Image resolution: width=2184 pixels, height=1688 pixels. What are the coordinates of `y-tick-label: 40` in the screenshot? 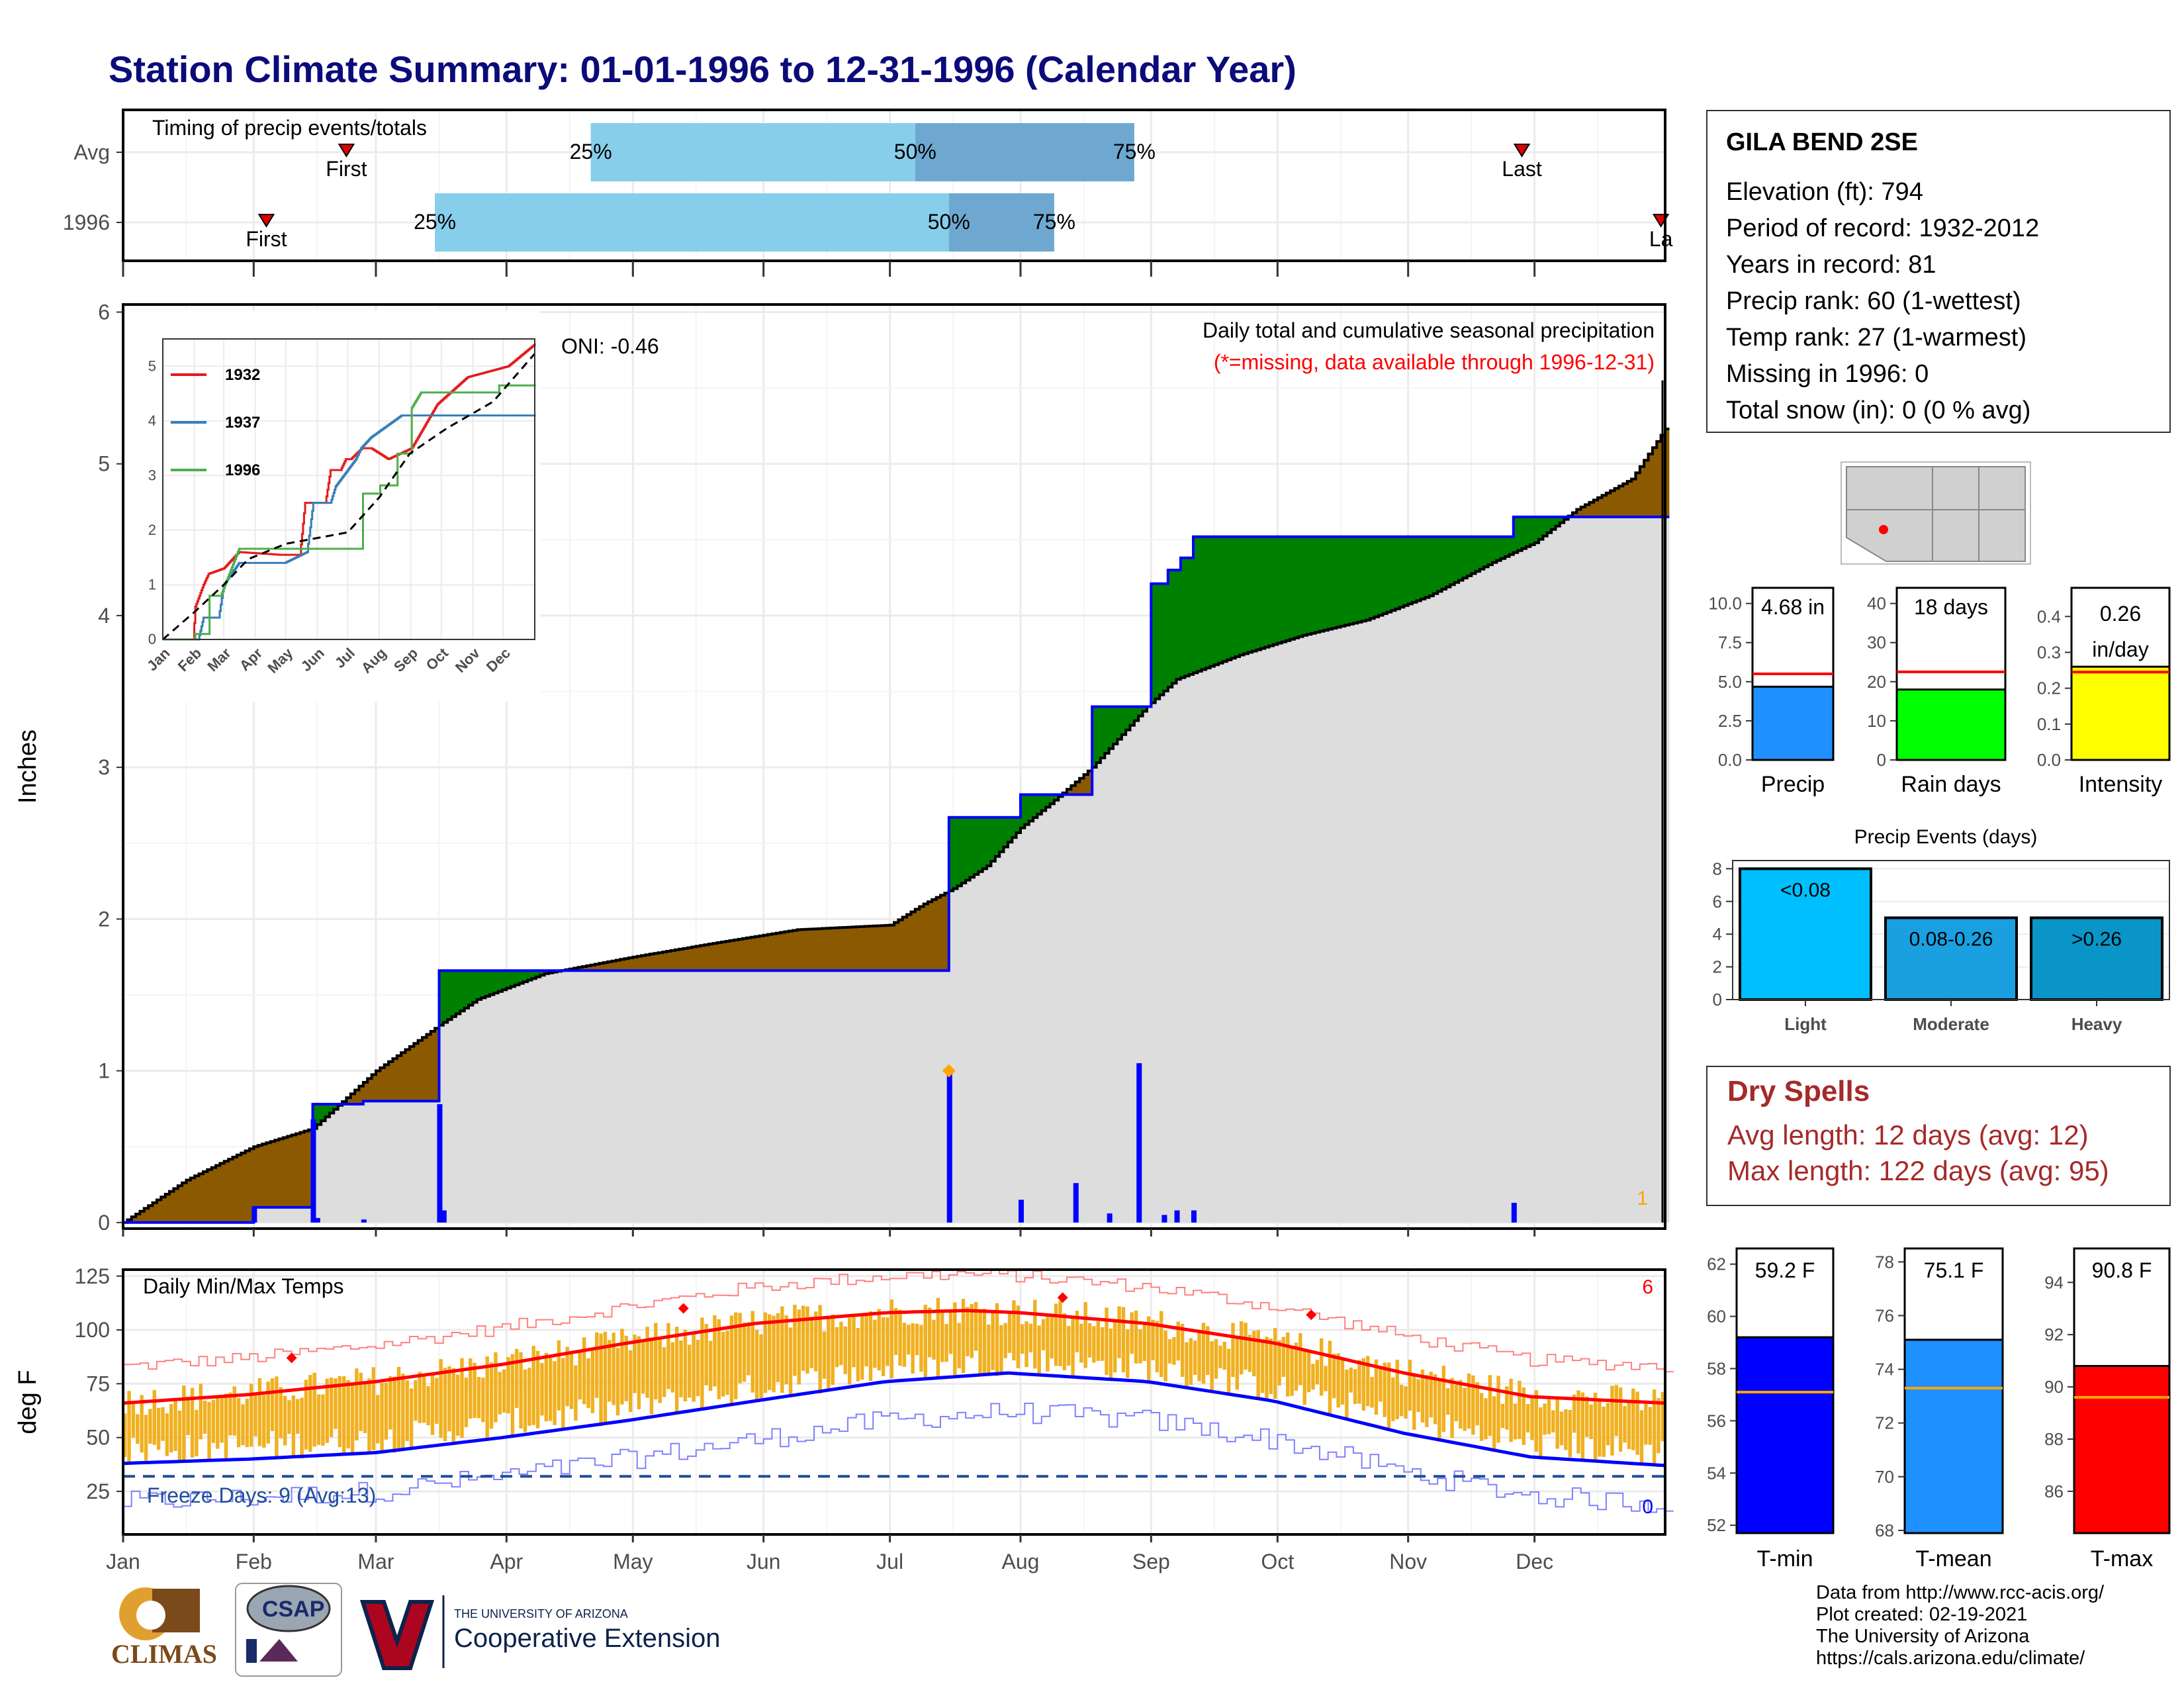 It's located at (1877, 604).